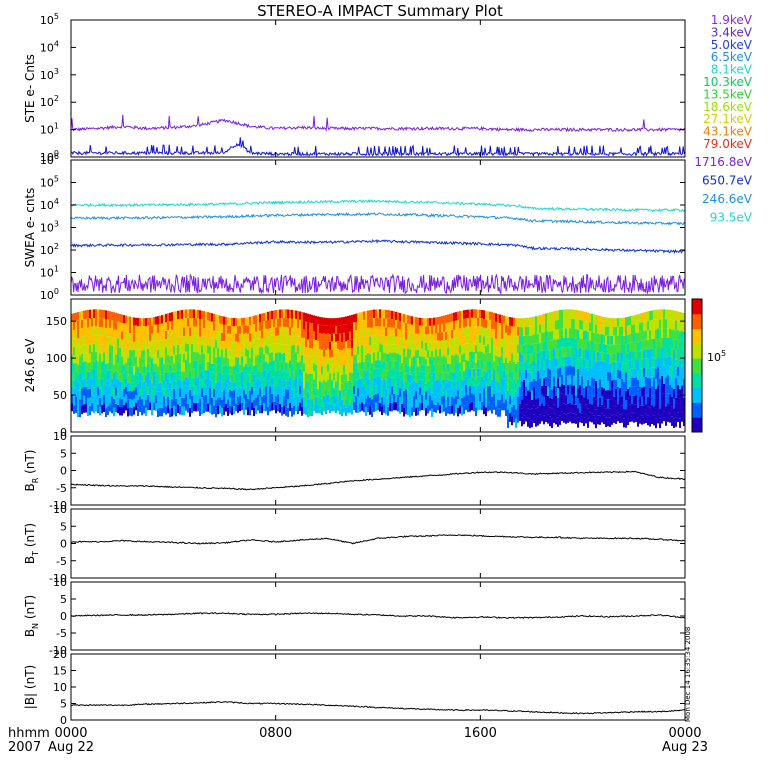 Image resolution: width=780 pixels, height=780 pixels. What do you see at coordinates (727, 181) in the screenshot?
I see `legend-entry: 650.7eV` at bounding box center [727, 181].